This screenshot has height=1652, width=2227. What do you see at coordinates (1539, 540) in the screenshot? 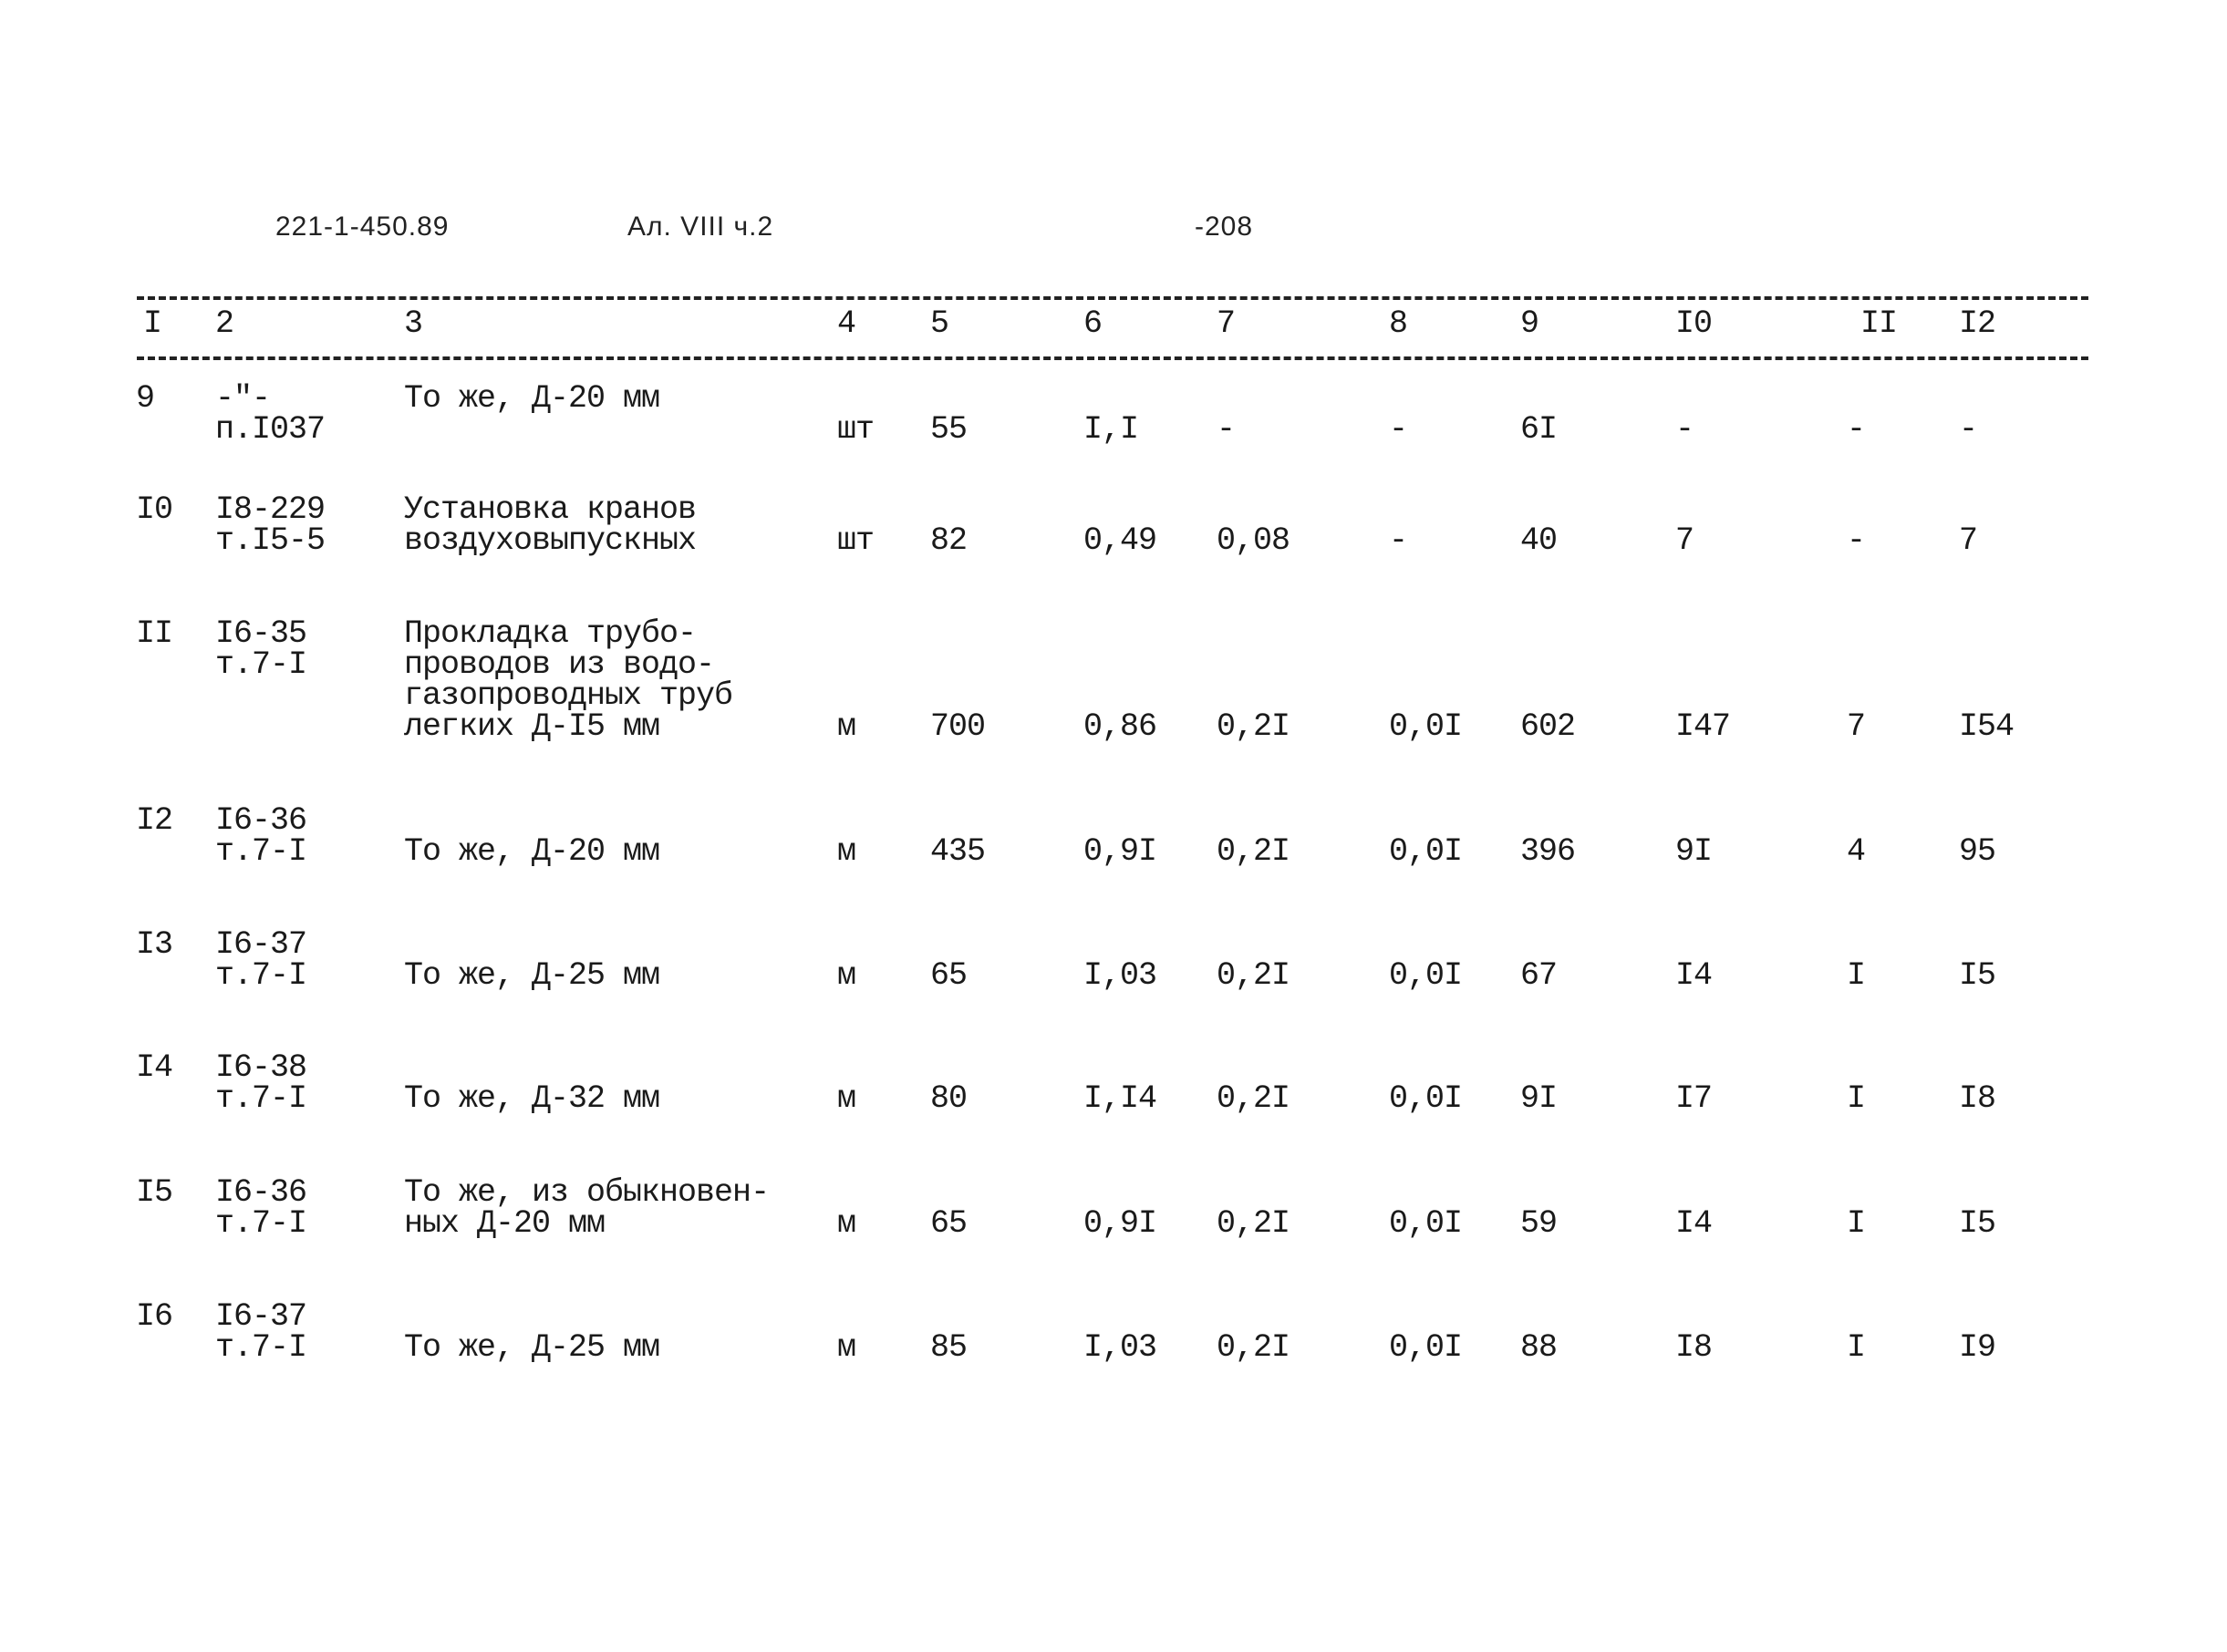
I see `value-col-9: 40` at bounding box center [1539, 540].